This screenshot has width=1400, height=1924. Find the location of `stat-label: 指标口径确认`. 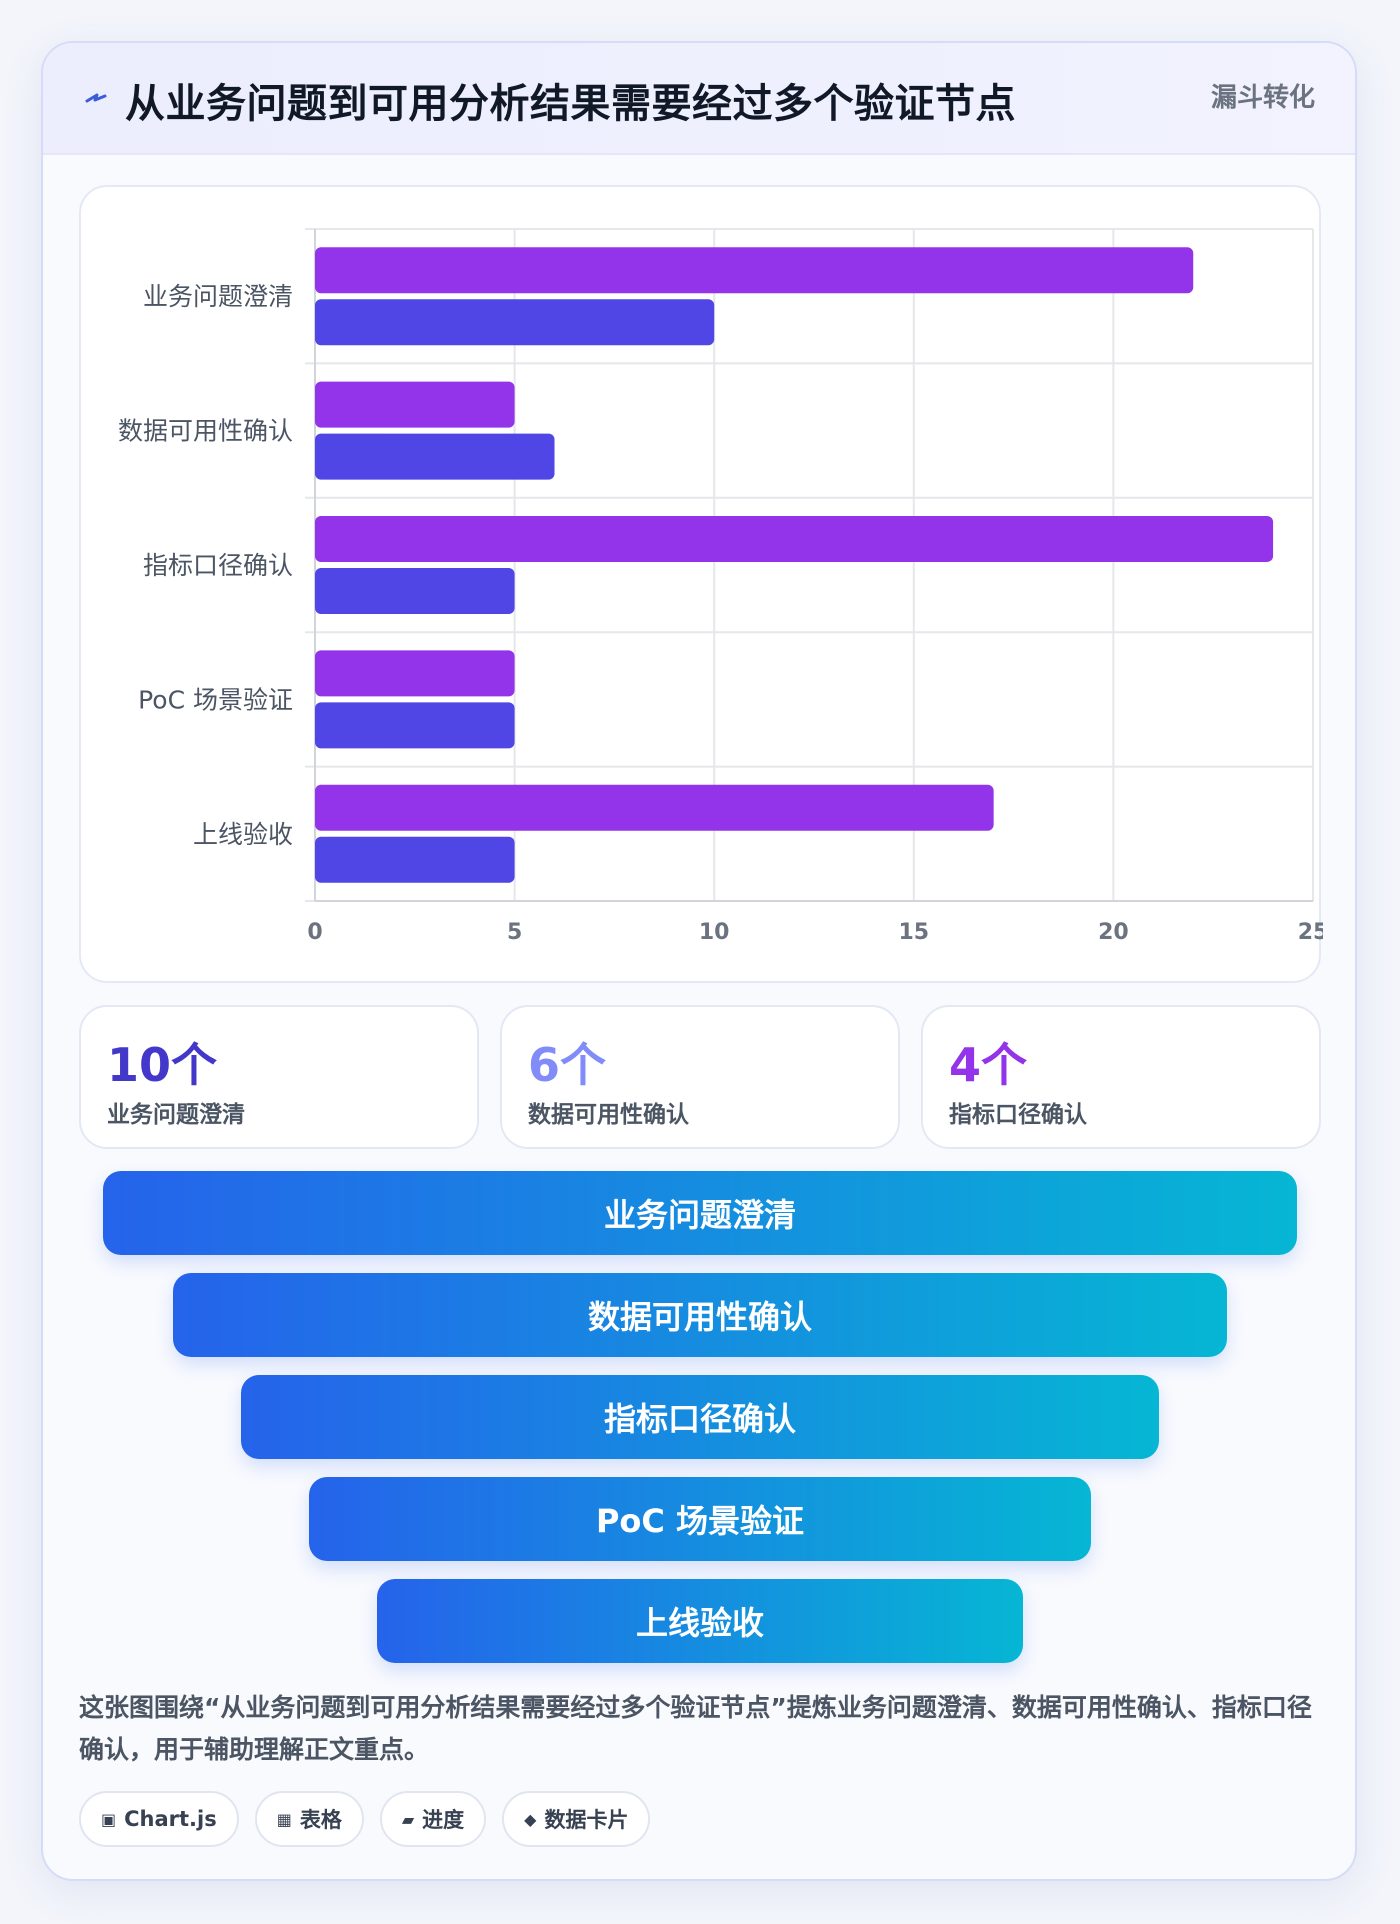

stat-label: 指标口径确认 is located at coordinates (1018, 1115).